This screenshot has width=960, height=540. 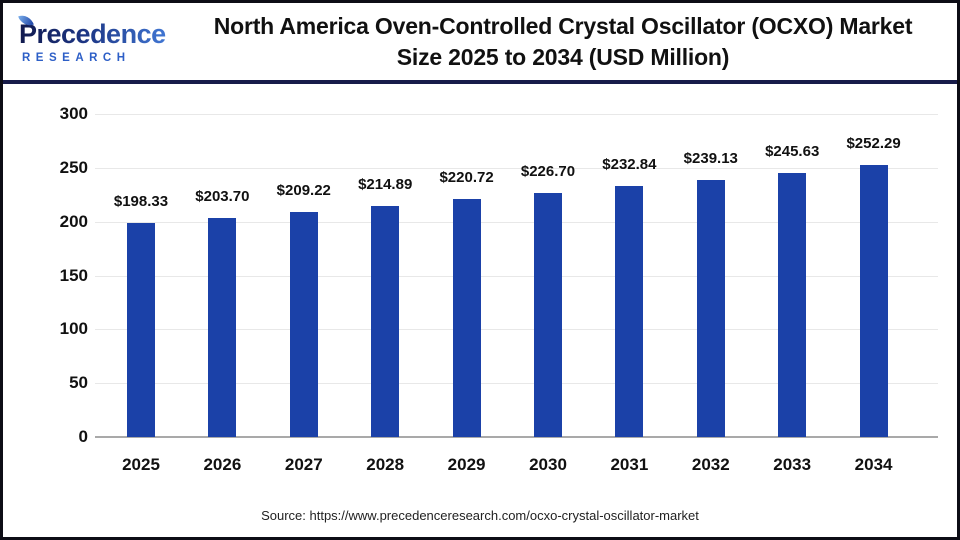 What do you see at coordinates (548, 464) in the screenshot?
I see `x-axis-tick-label: 2030` at bounding box center [548, 464].